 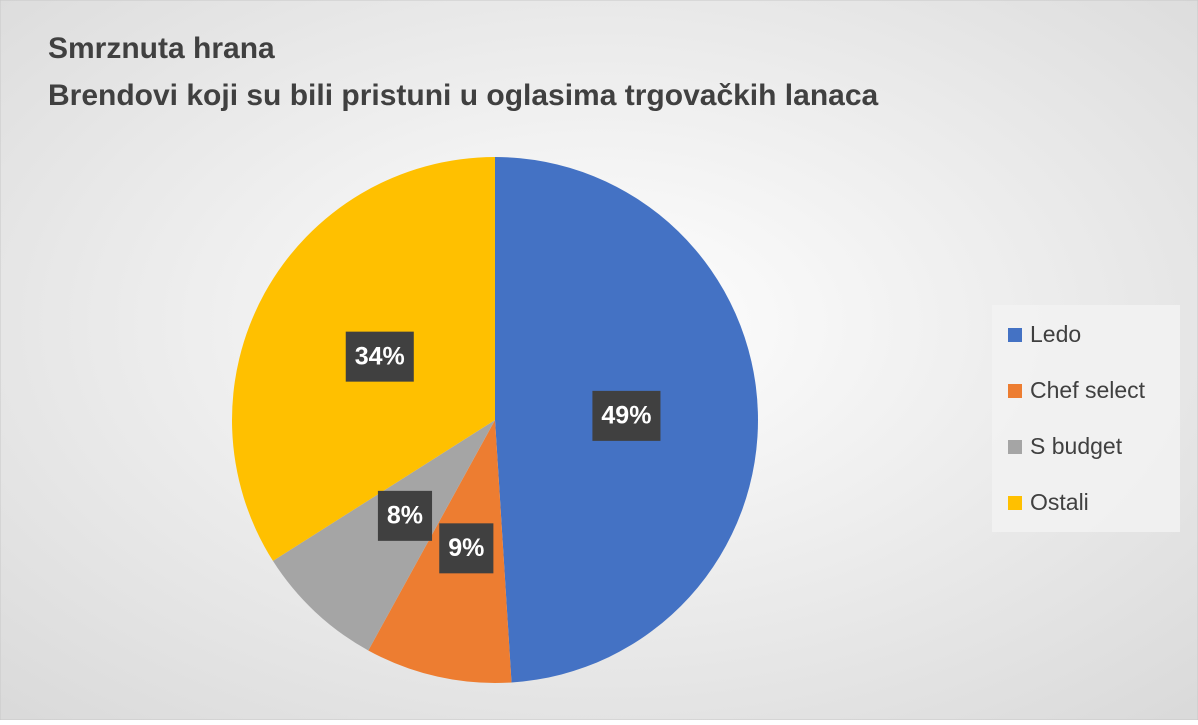 I want to click on data-label: 9%, so click(x=466, y=548).